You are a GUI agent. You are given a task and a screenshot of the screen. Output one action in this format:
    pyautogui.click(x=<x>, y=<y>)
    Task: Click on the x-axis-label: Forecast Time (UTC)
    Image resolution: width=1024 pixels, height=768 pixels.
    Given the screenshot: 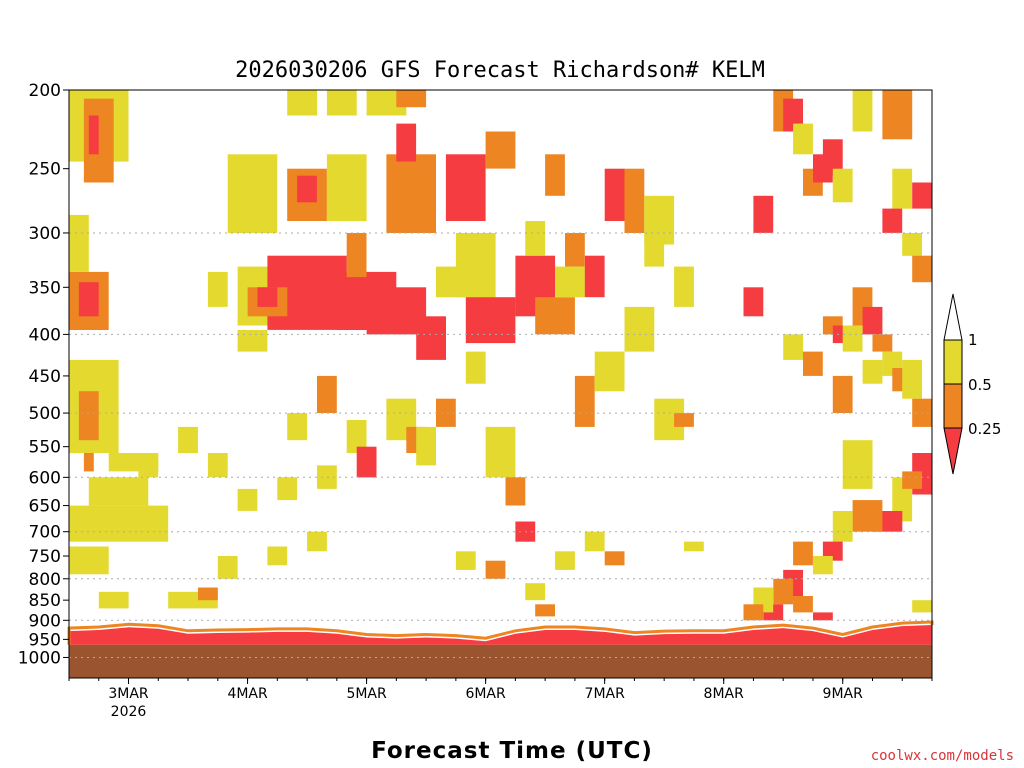 What is the action you would take?
    pyautogui.click(x=512, y=751)
    